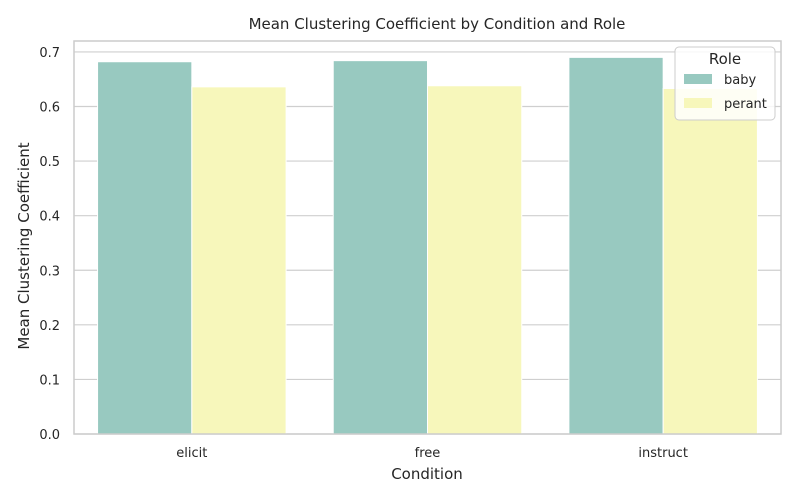 Image resolution: width=800 pixels, height=500 pixels. What do you see at coordinates (24, 245) in the screenshot?
I see `y-axis-title: Mean Clustering Coefficient` at bounding box center [24, 245].